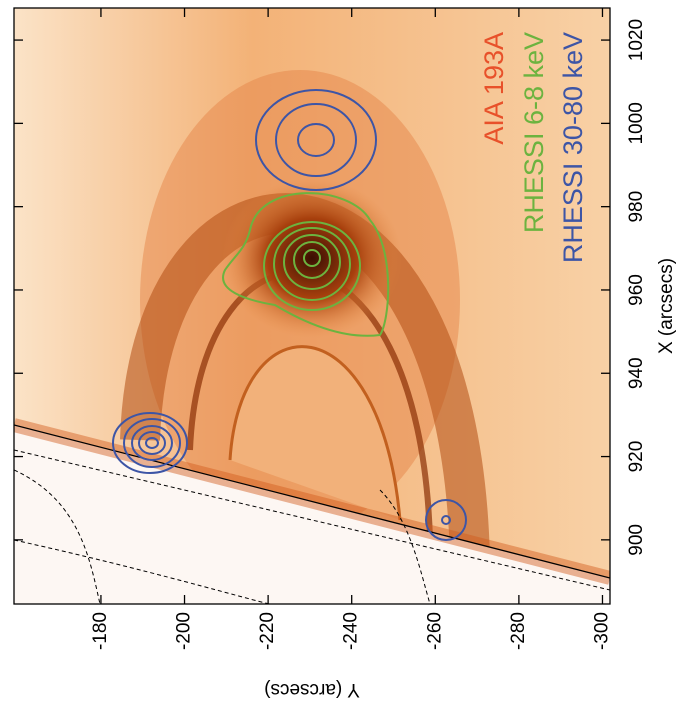 This screenshot has width=682, height=704. What do you see at coordinates (601, 631) in the screenshot?
I see `x-tick-label: -300` at bounding box center [601, 631].